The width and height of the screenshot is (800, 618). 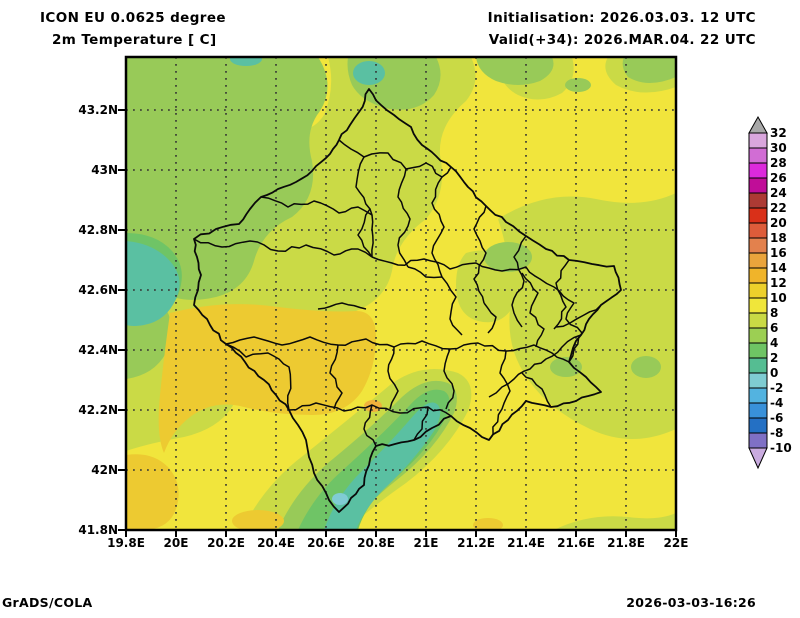 I want to click on lat-label: 41.8N, so click(x=98, y=530).